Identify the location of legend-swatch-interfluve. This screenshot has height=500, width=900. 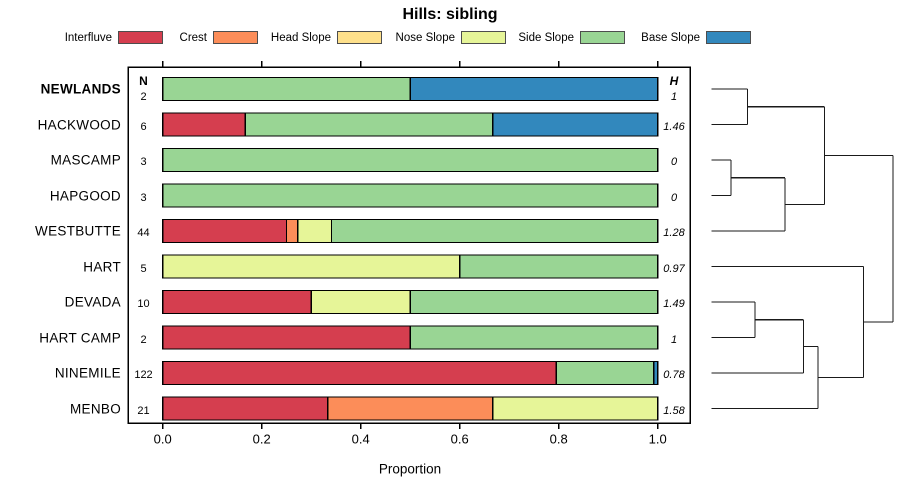
(140, 37).